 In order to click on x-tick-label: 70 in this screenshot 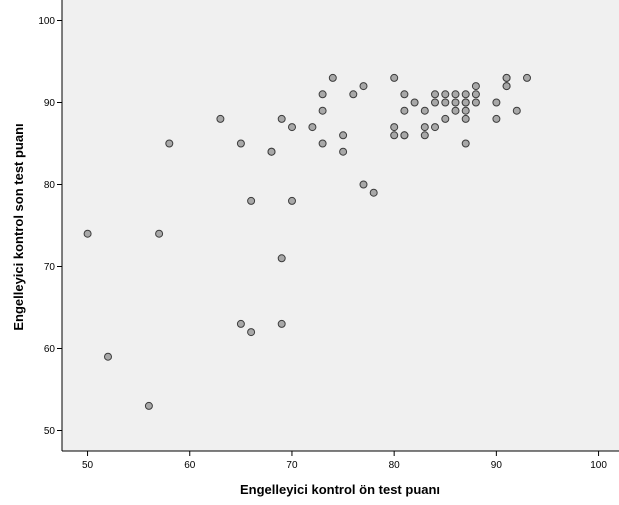, I will do `click(292, 465)`.